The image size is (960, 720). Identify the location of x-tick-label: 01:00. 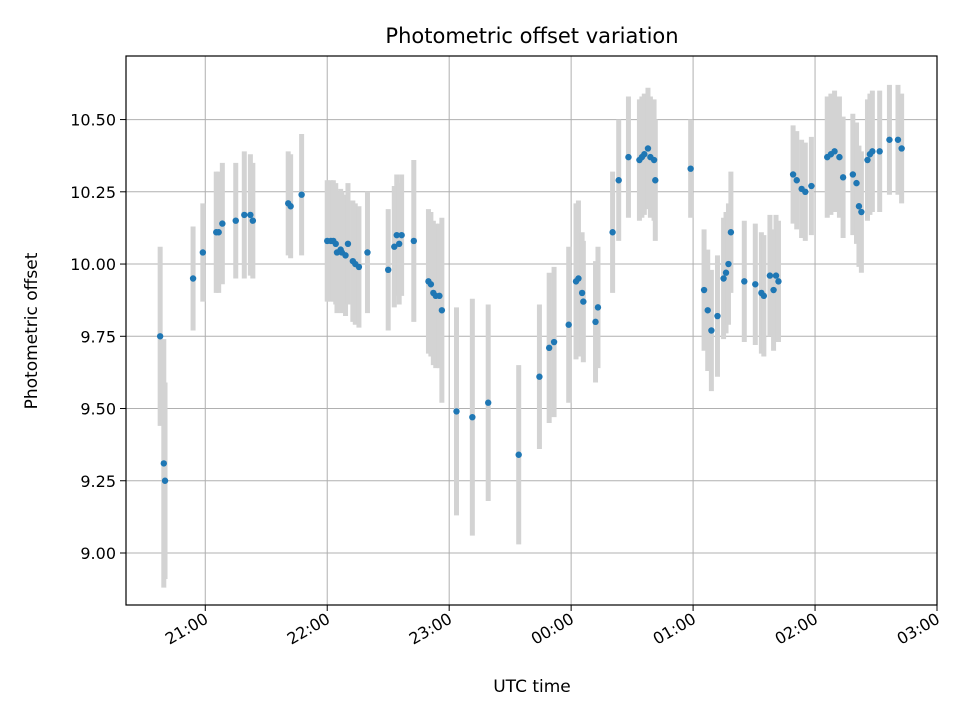
(674, 629).